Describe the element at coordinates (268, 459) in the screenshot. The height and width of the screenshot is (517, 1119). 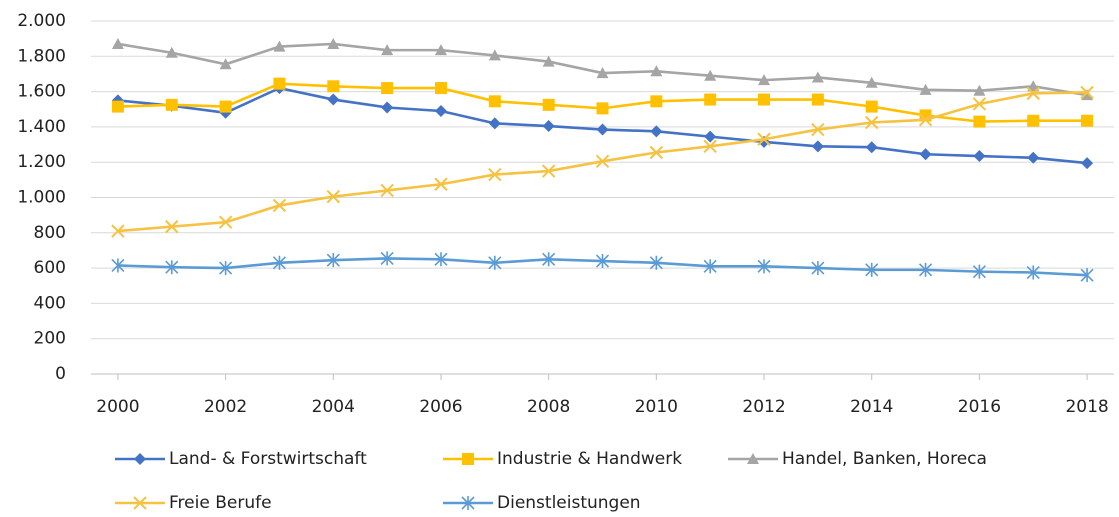
I see `legend-label: Land- & Forstwirtschaft` at that location.